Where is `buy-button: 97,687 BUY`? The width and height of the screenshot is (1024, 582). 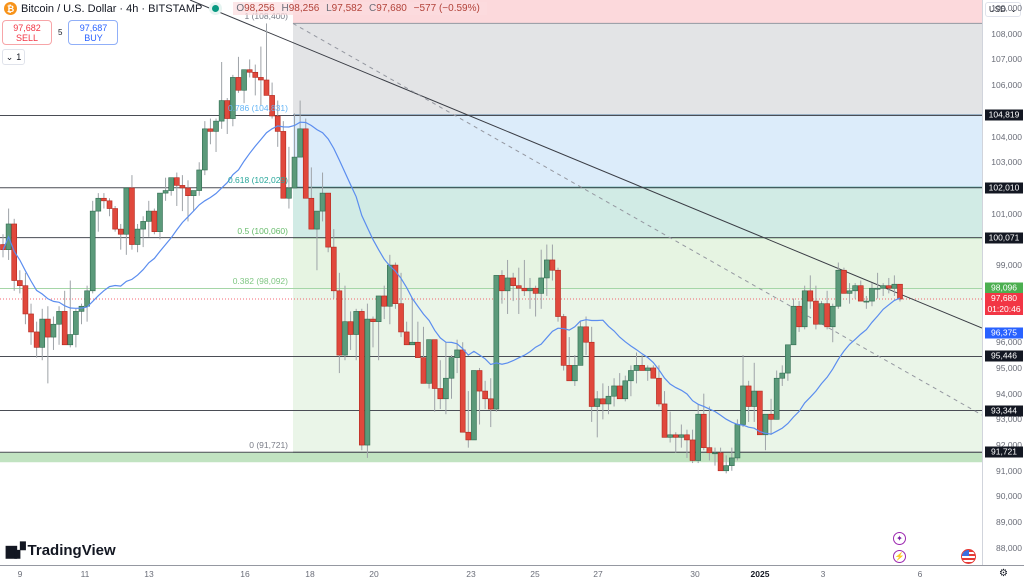 buy-button: 97,687 BUY is located at coordinates (93, 32).